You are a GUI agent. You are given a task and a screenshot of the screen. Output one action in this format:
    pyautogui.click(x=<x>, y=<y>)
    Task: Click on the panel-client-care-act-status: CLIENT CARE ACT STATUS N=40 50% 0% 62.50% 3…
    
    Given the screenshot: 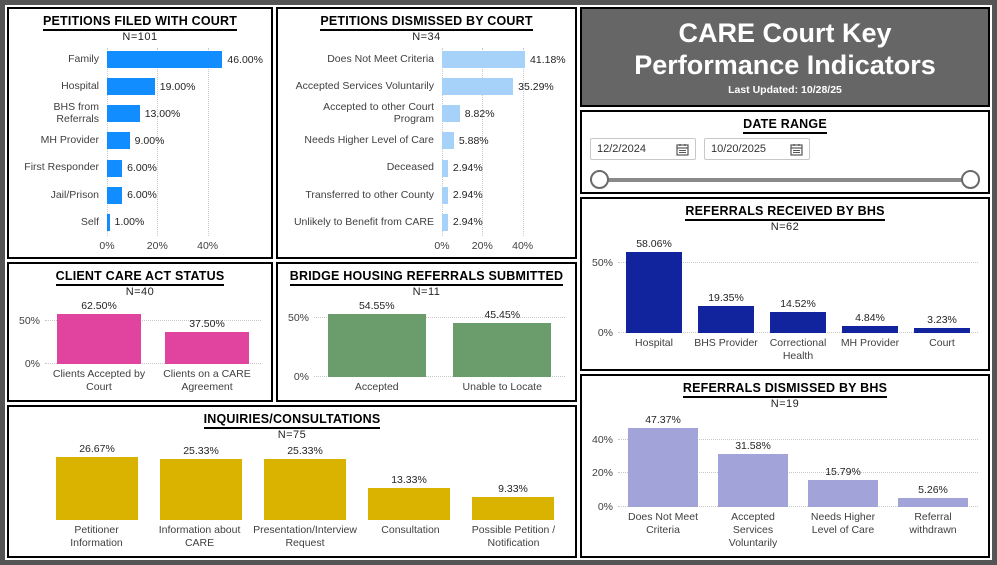 What is the action you would take?
    pyautogui.click(x=140, y=332)
    